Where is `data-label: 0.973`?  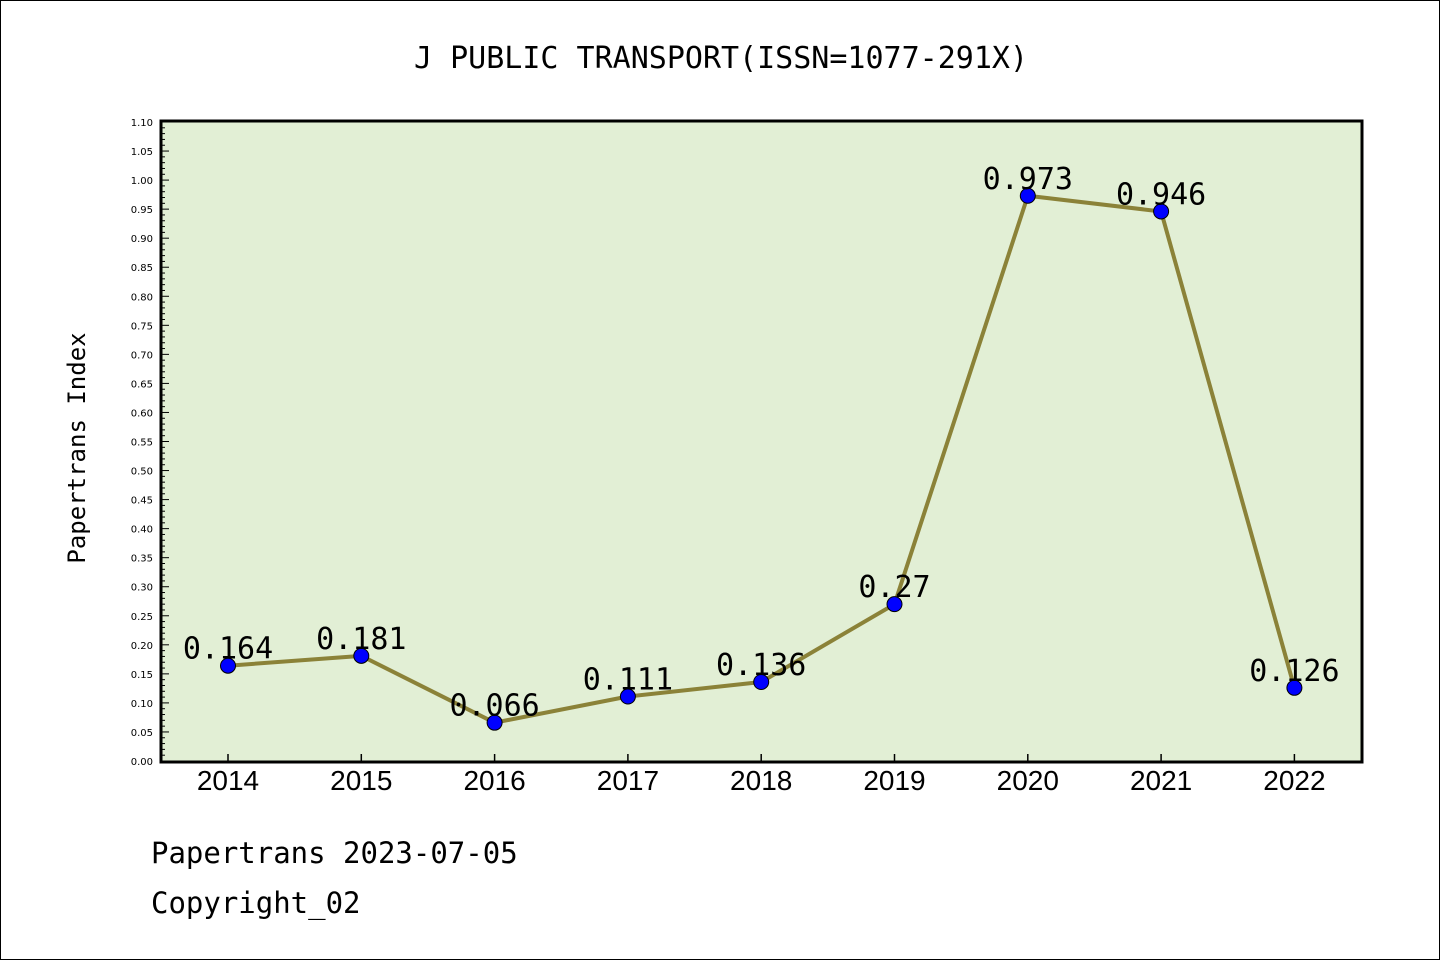 data-label: 0.973 is located at coordinates (1028, 179).